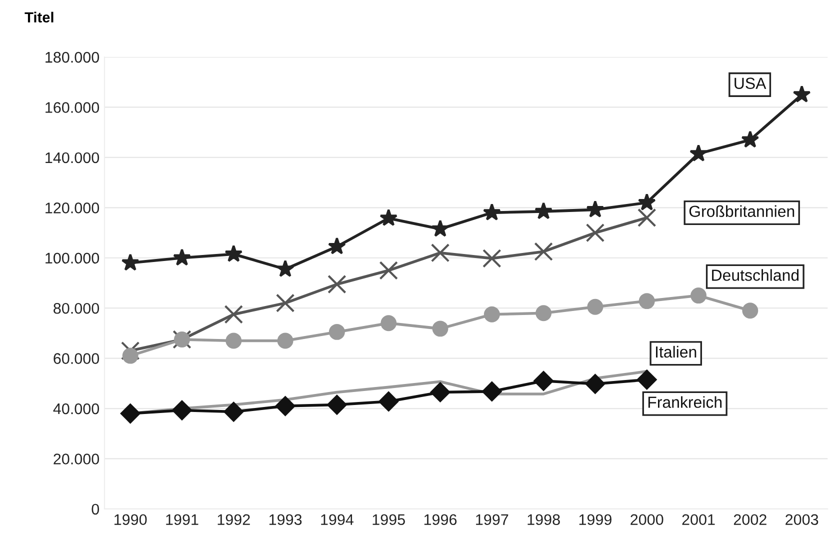 This screenshot has height=538, width=836. I want to click on y-tick-label: 80.000, so click(77, 308).